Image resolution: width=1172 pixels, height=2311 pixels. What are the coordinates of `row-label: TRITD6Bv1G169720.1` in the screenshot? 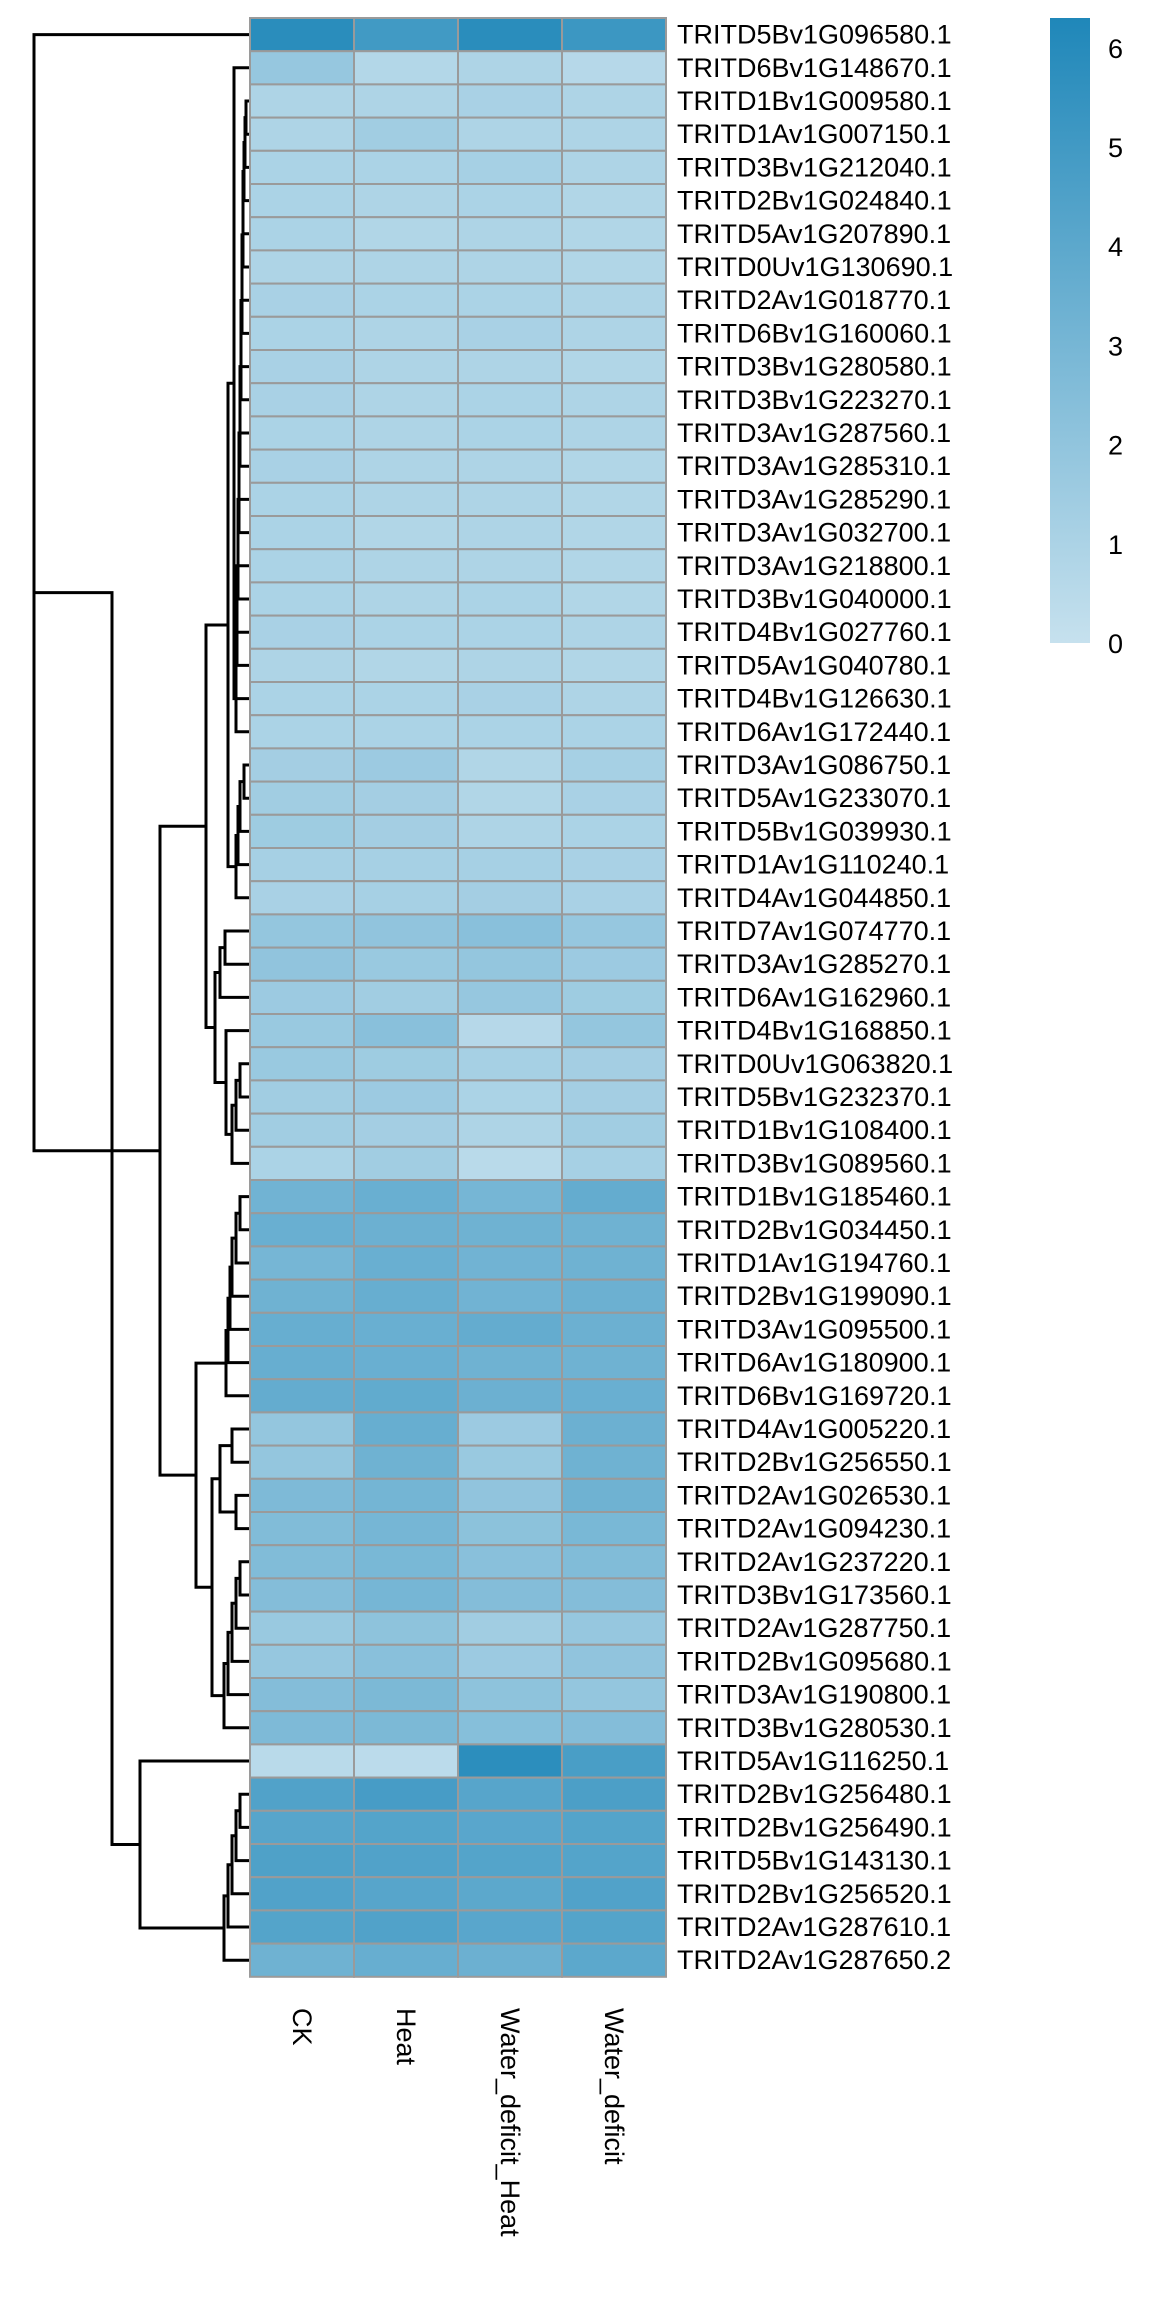 It's located at (814, 1396).